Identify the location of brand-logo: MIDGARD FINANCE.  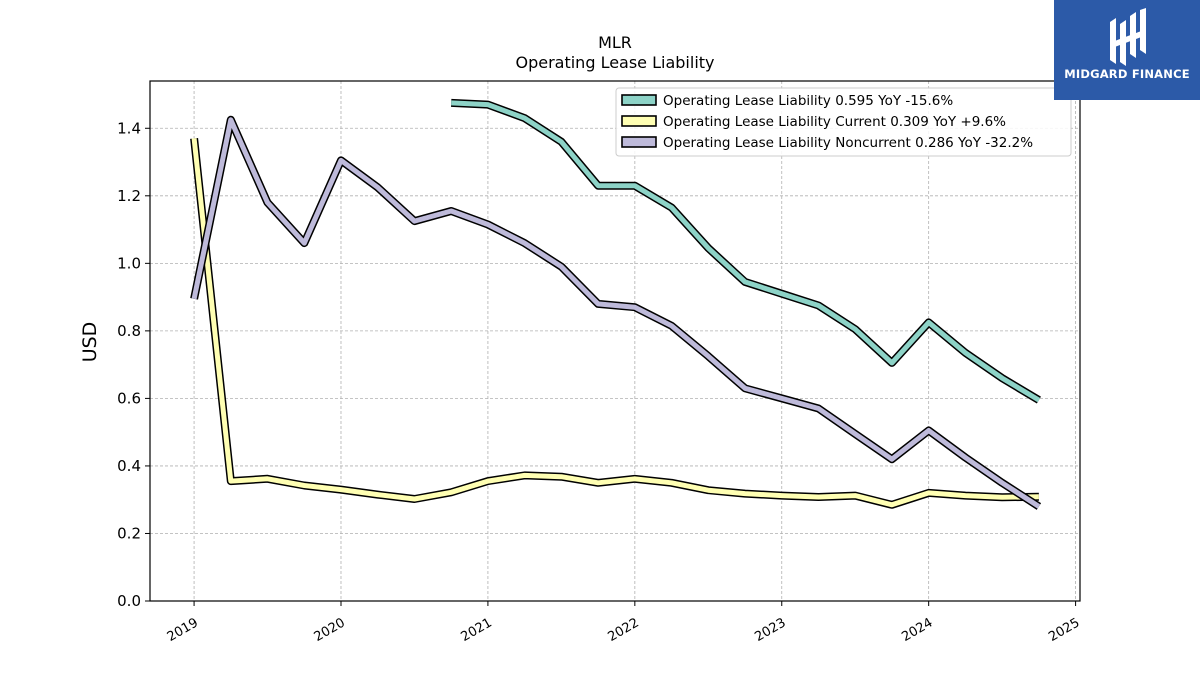
(1127, 50).